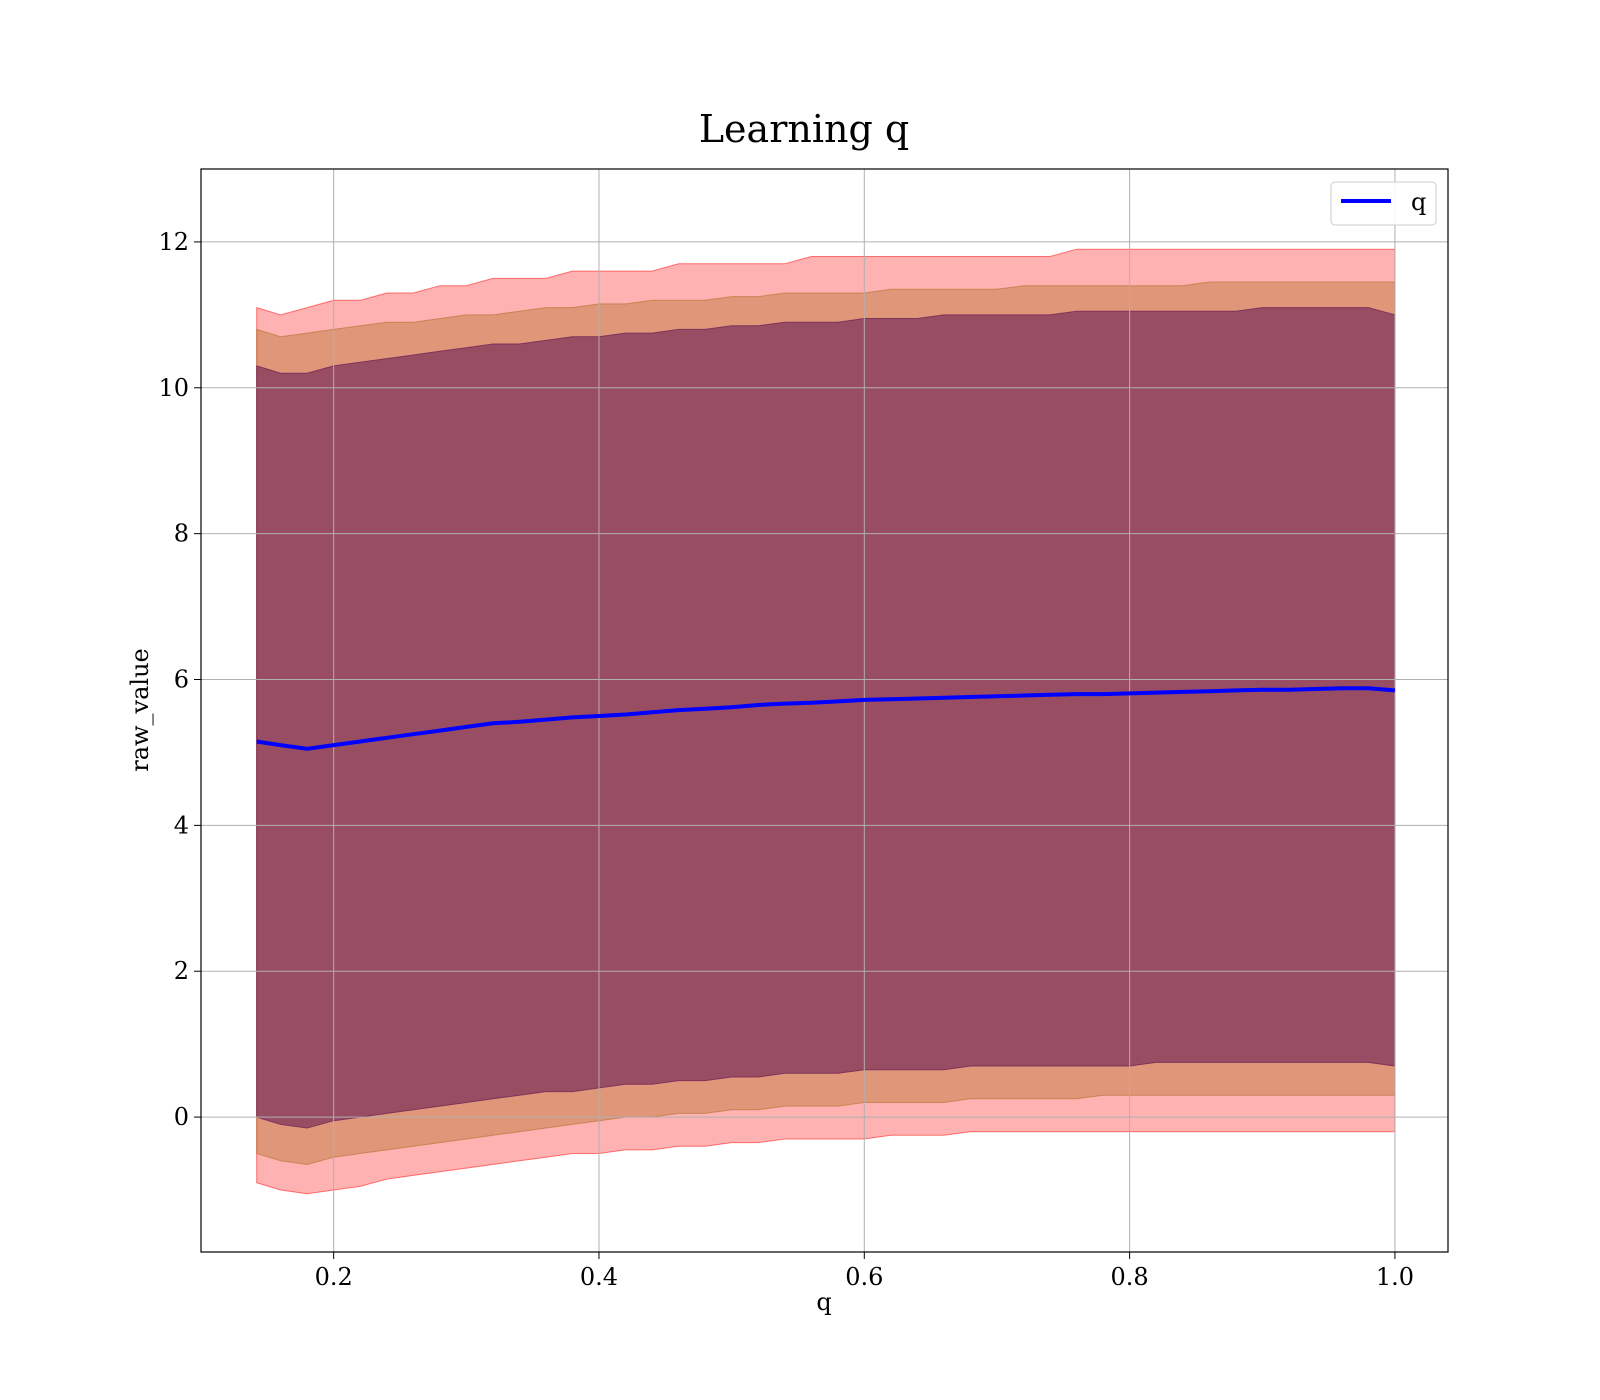 The height and width of the screenshot is (1400, 1600). Describe the element at coordinates (140, 710) in the screenshot. I see `y-axis-label: raw_value` at that location.